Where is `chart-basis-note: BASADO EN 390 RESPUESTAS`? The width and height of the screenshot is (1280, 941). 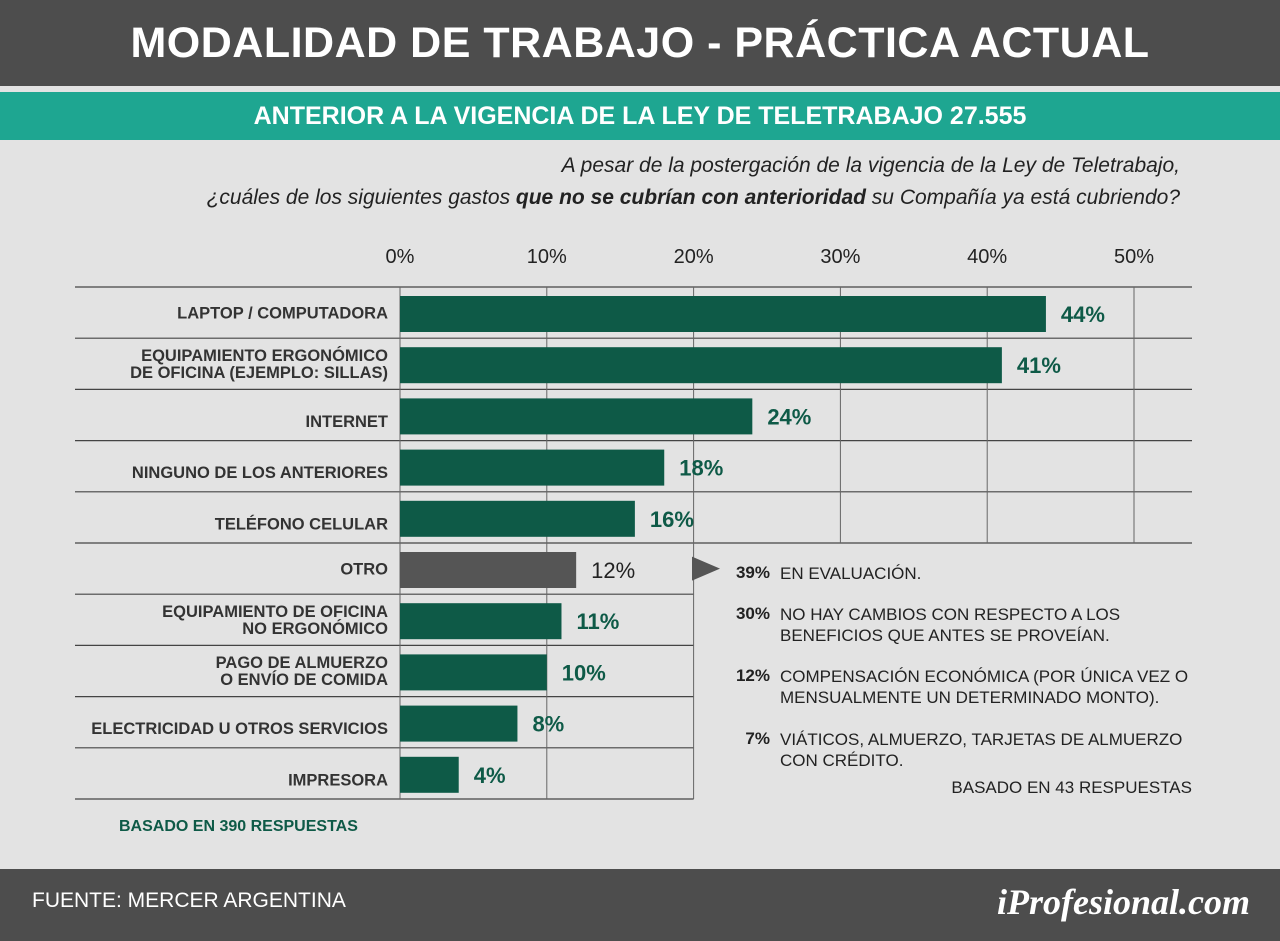 chart-basis-note: BASADO EN 390 RESPUESTAS is located at coordinates (238, 826).